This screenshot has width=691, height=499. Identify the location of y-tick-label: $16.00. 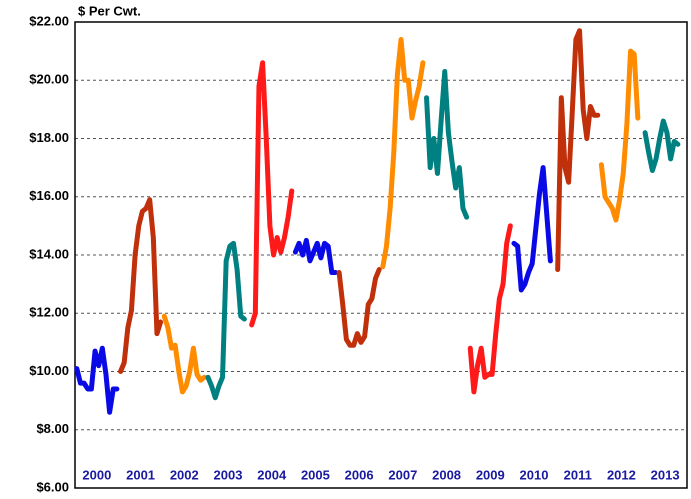
(49, 195).